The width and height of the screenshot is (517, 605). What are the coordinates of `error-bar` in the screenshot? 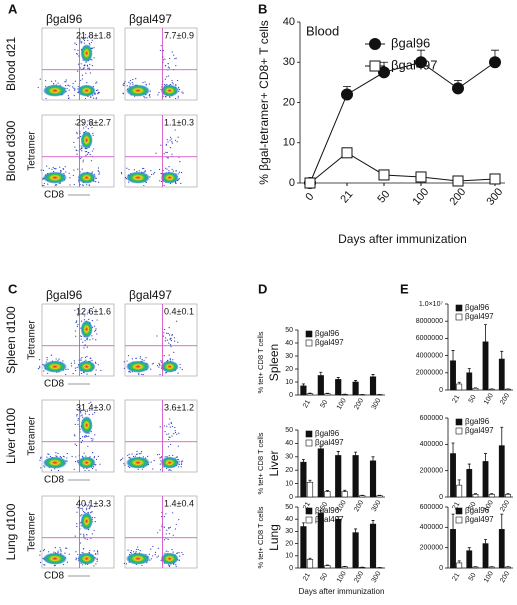 It's located at (469, 371).